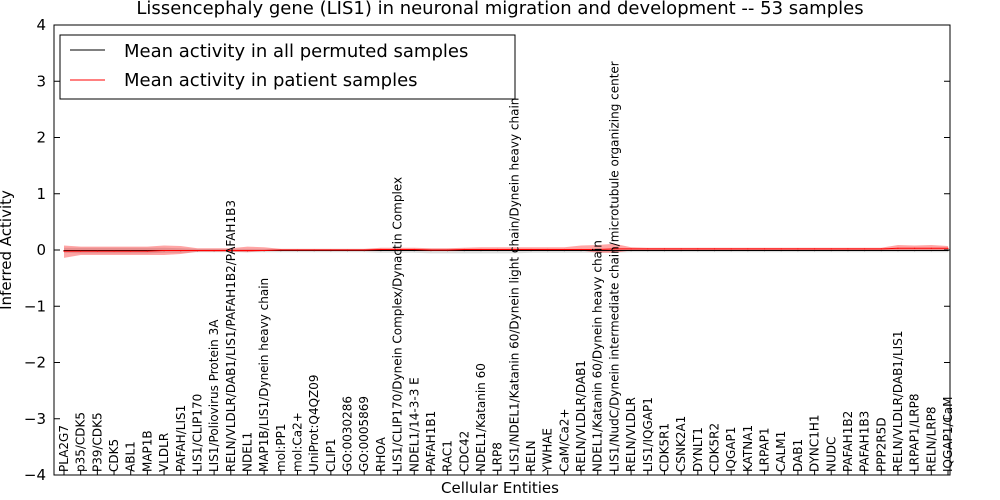 The height and width of the screenshot is (500, 1000). Describe the element at coordinates (131, 456) in the screenshot. I see `category-label: ABL1` at that location.